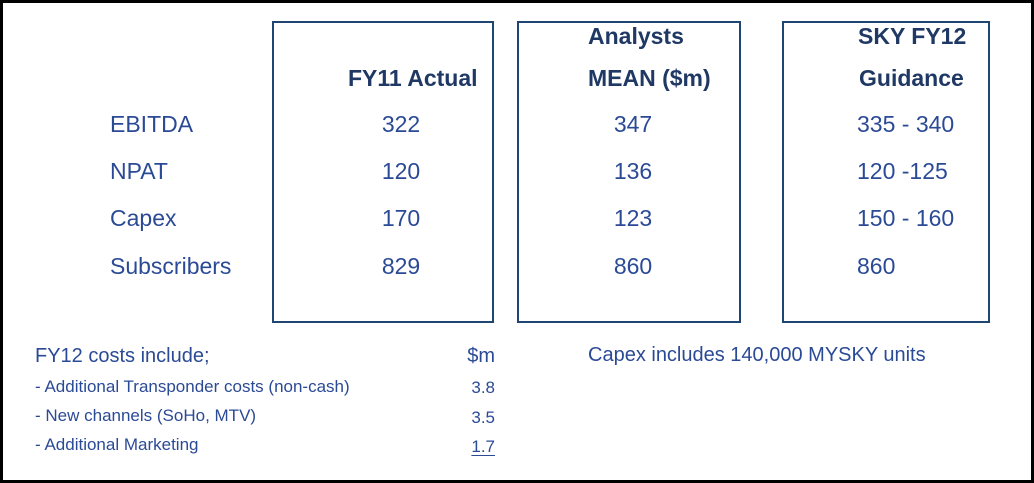 The height and width of the screenshot is (483, 1034). Describe the element at coordinates (122, 356) in the screenshot. I see `fy12-costs-heading: FY12 costs include;` at that location.